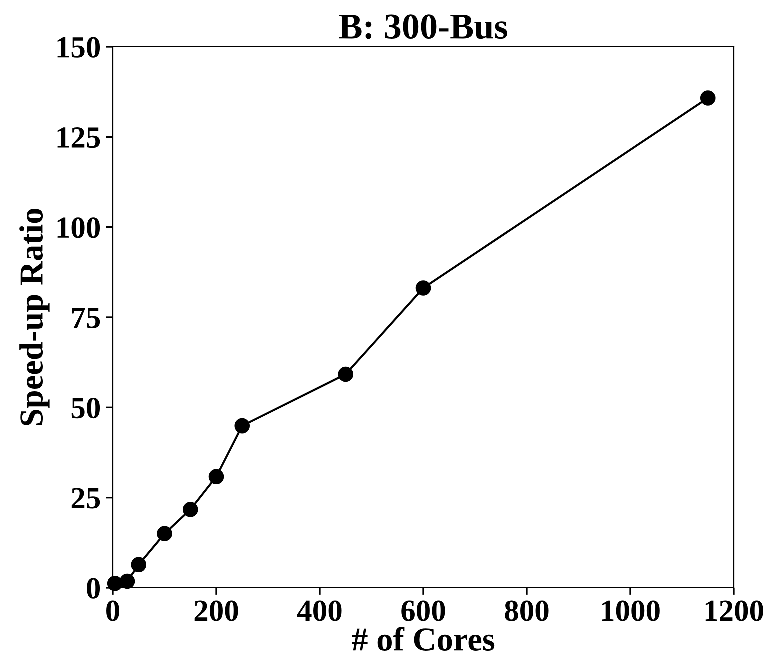 The image size is (769, 661). What do you see at coordinates (86, 408) in the screenshot?
I see `y-tick-label: 50` at bounding box center [86, 408].